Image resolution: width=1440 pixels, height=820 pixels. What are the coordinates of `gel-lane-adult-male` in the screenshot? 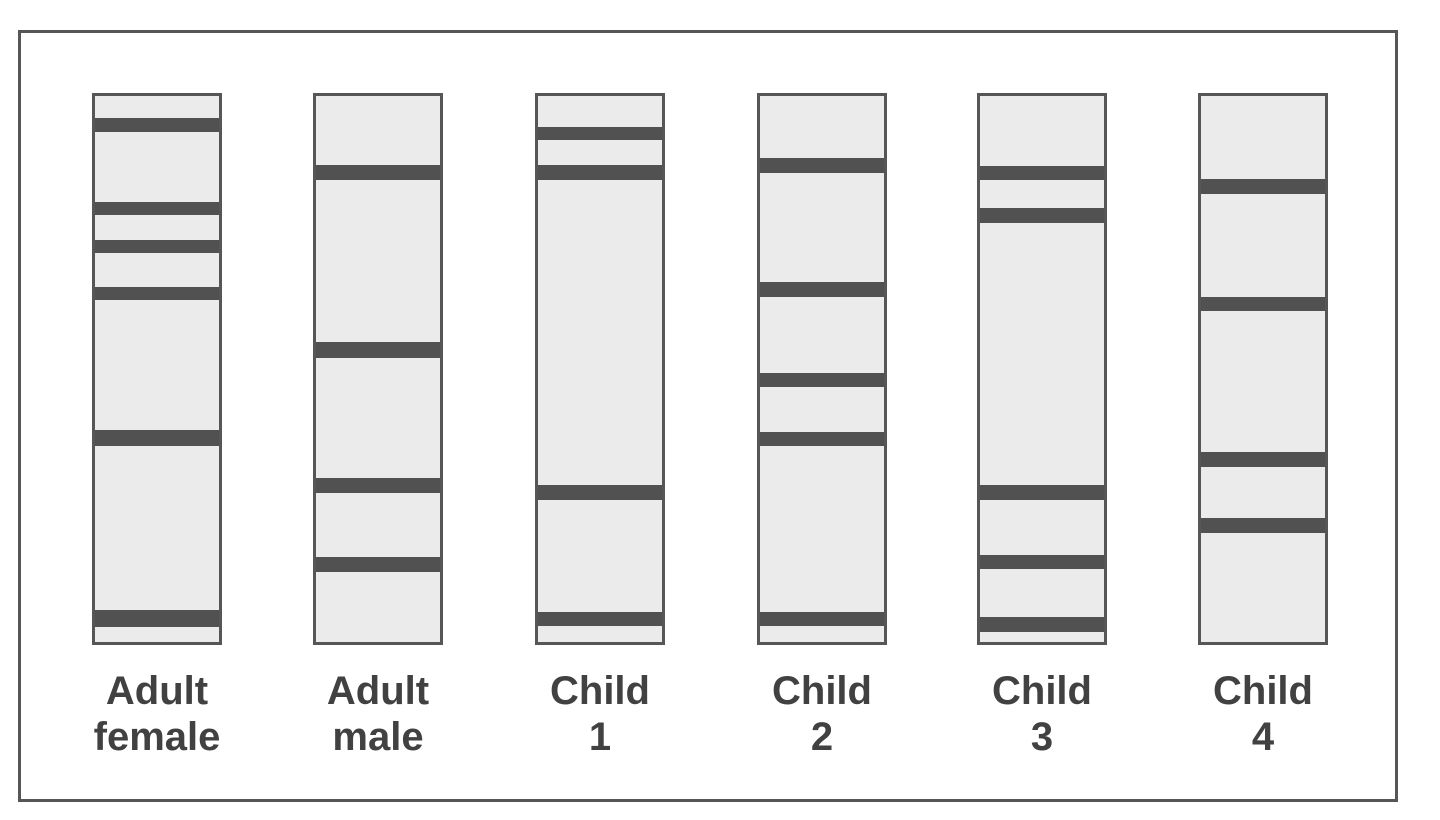 It's located at (378, 369).